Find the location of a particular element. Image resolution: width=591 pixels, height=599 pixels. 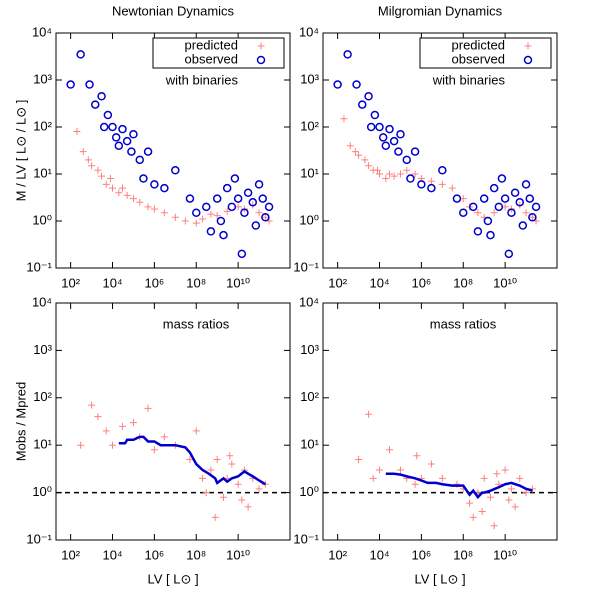

y-axis-label: M / LV [ L⊙ / L⊙ ] is located at coordinates (20, 151).